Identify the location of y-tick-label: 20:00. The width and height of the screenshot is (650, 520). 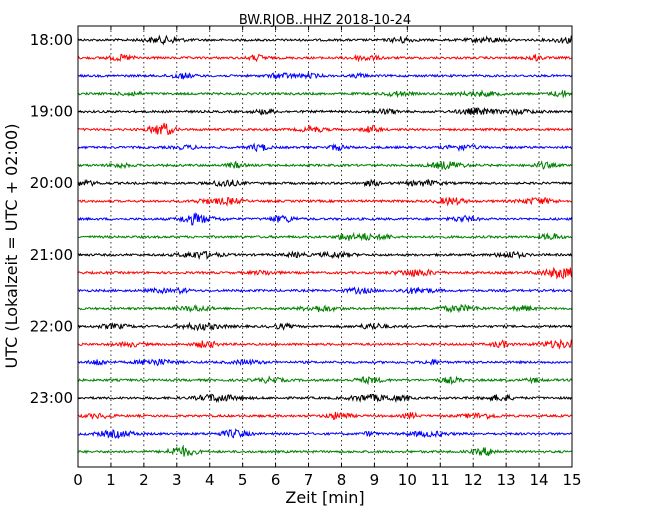
(51, 183).